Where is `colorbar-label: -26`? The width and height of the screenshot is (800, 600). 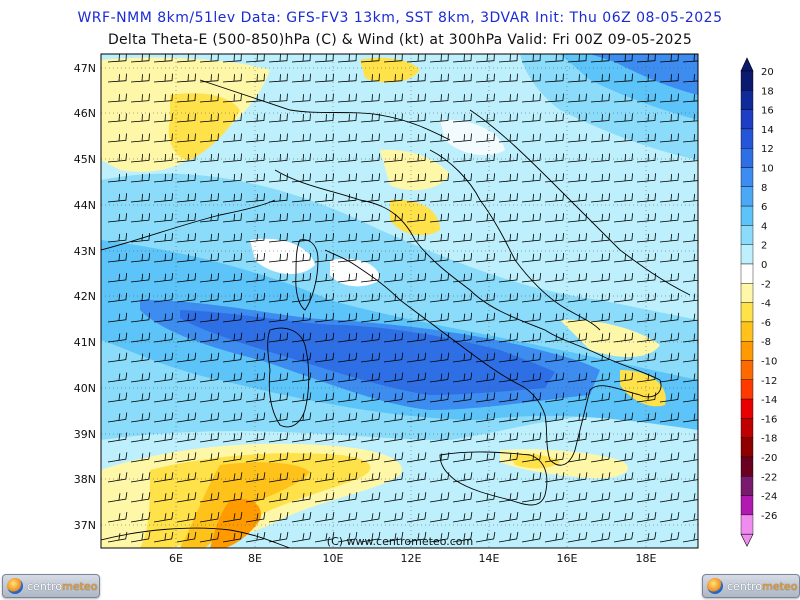
colorbar-label: -26 is located at coordinates (769, 516).